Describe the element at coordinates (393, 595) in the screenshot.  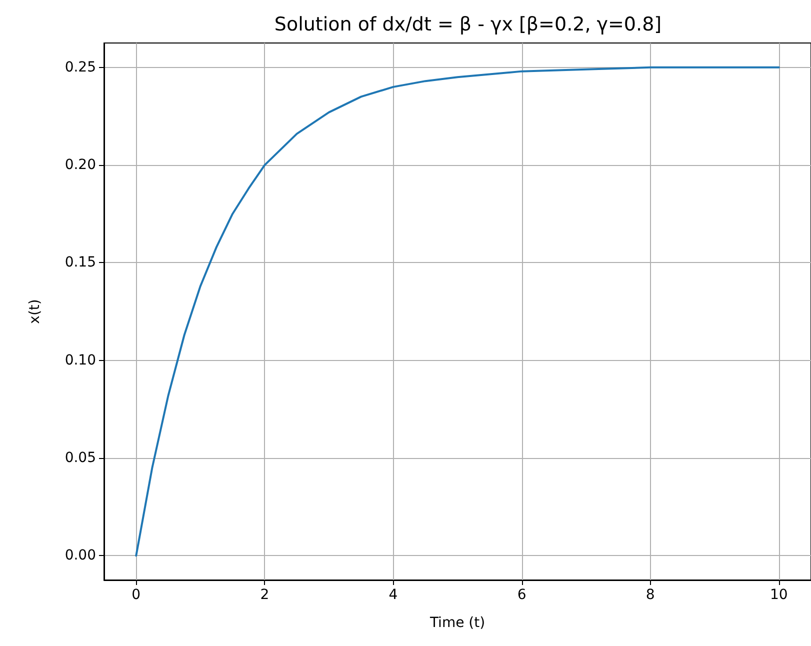
I see `x-tick-label: 4` at that location.